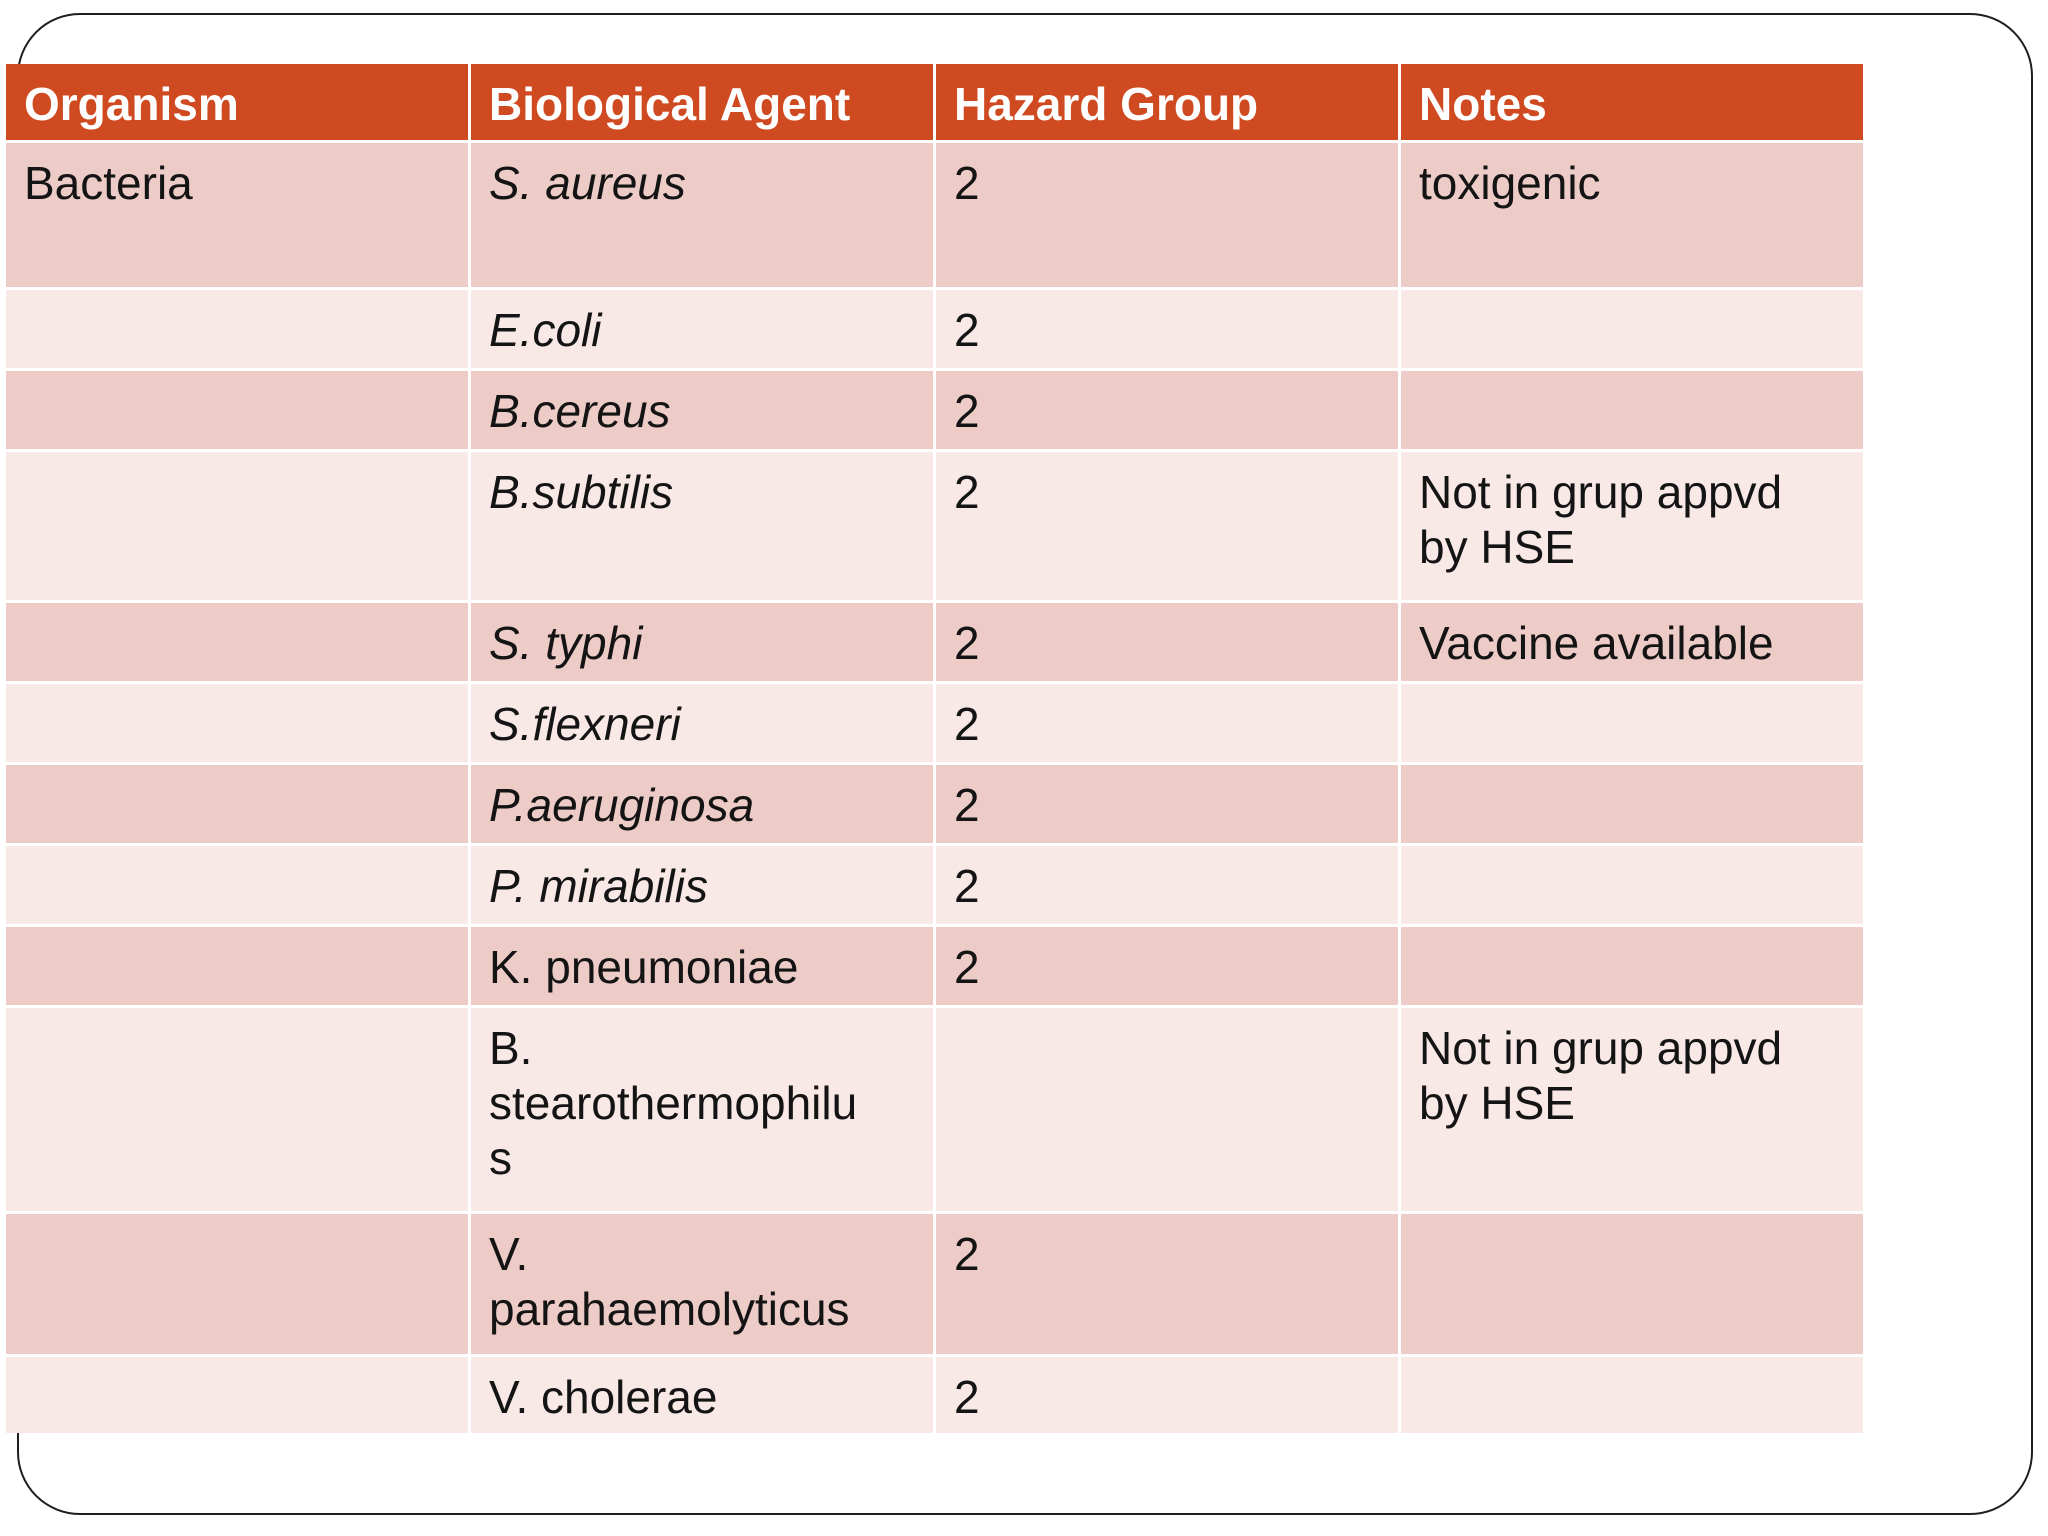 The image size is (2048, 1536). I want to click on cell-organism: Bacteria, so click(237, 215).